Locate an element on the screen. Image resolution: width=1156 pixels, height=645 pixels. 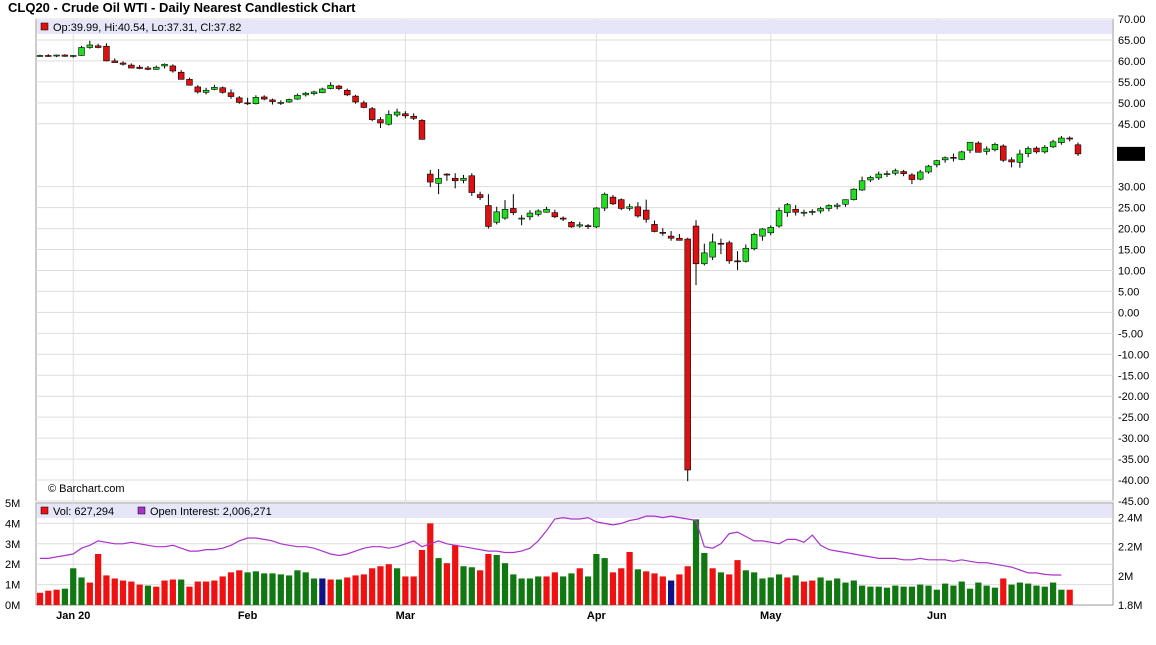
barchart-watermark: © Barchart.com is located at coordinates (86, 489).